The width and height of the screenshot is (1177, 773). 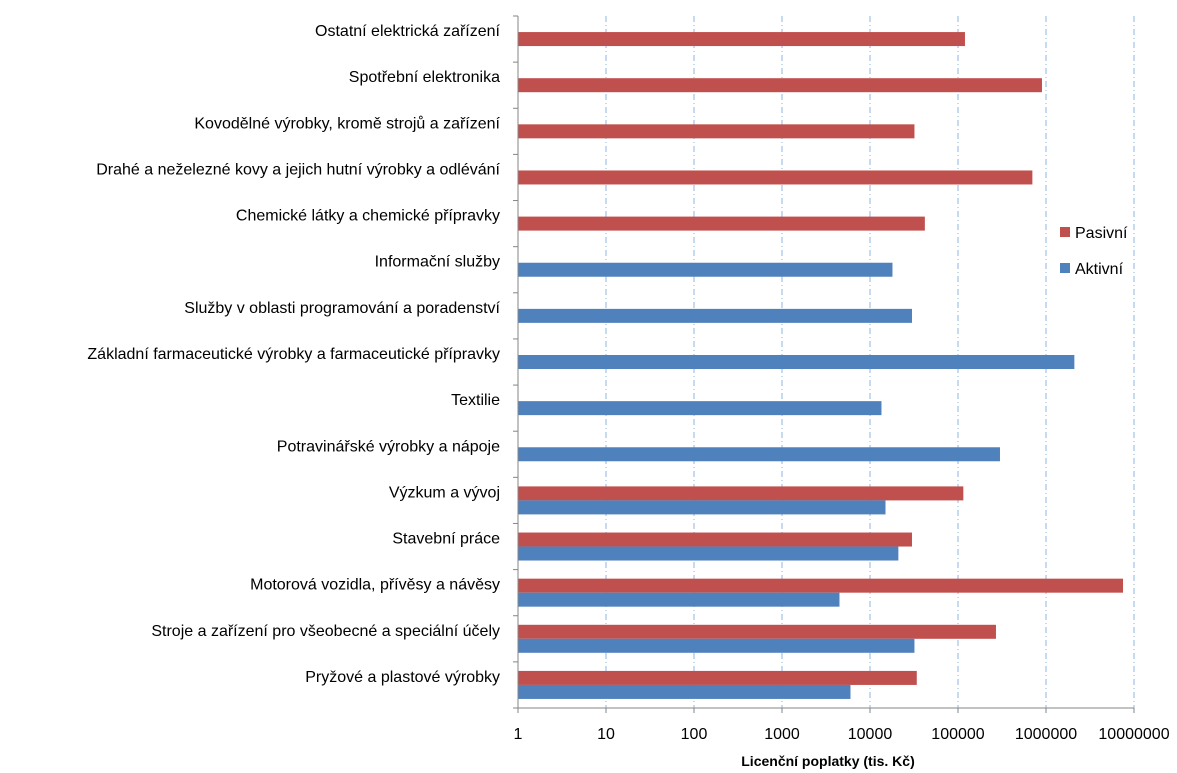 I want to click on legend-label: Aktivní, so click(x=1099, y=269).